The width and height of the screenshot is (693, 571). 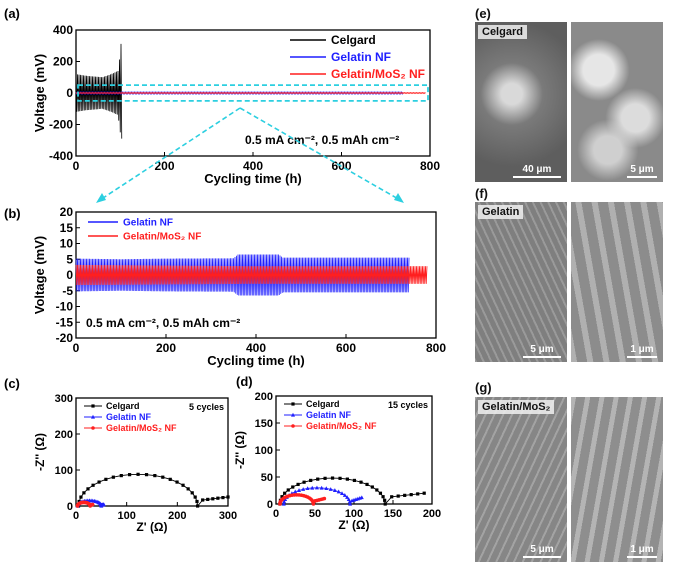 What do you see at coordinates (141, 428) in the screenshot?
I see `legend-label-c-2: Gelatin/MoS₂ NF` at bounding box center [141, 428].